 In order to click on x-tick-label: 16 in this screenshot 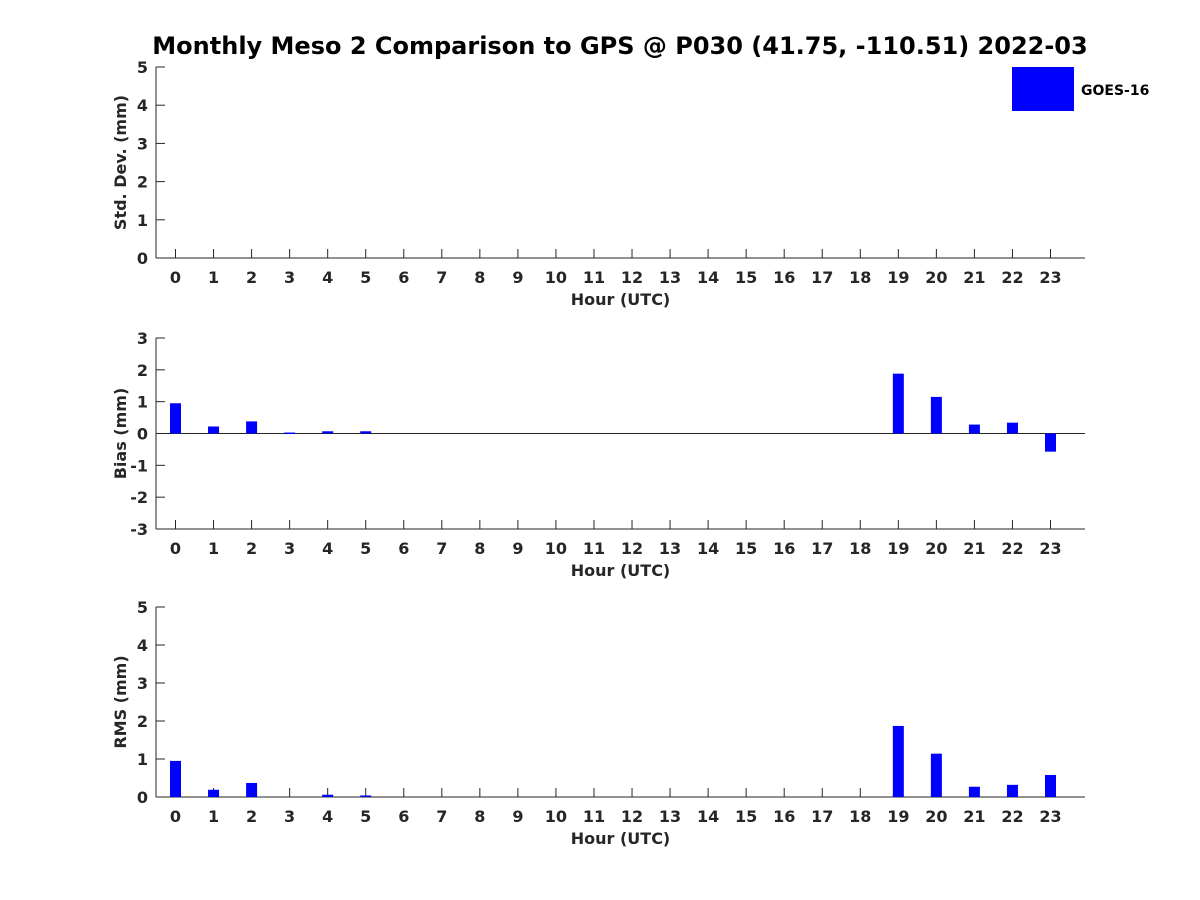, I will do `click(784, 277)`.